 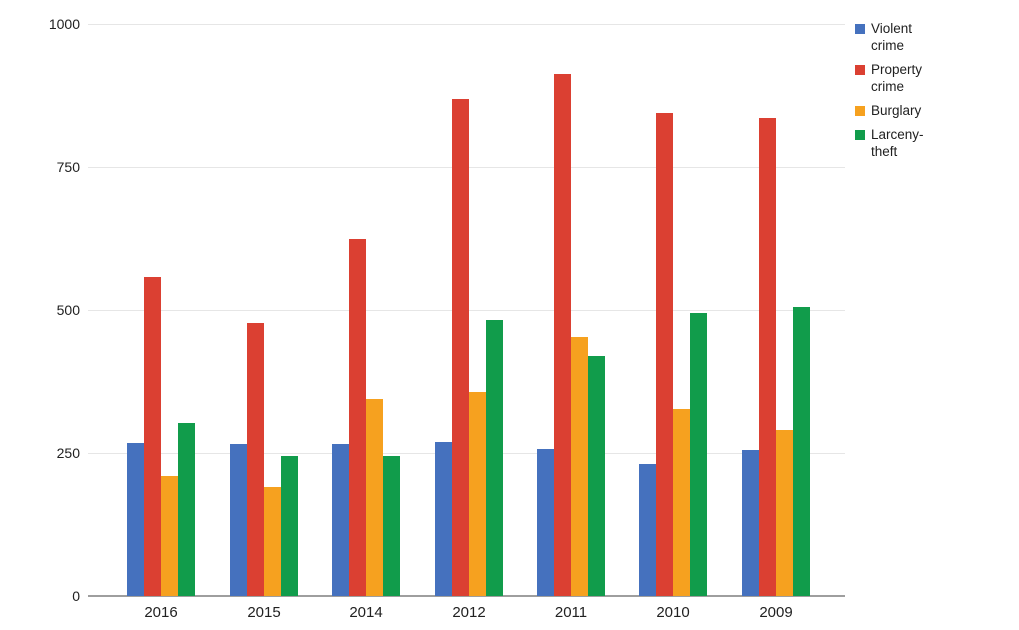 What do you see at coordinates (366, 612) in the screenshot?
I see `x-tick-label: 2014` at bounding box center [366, 612].